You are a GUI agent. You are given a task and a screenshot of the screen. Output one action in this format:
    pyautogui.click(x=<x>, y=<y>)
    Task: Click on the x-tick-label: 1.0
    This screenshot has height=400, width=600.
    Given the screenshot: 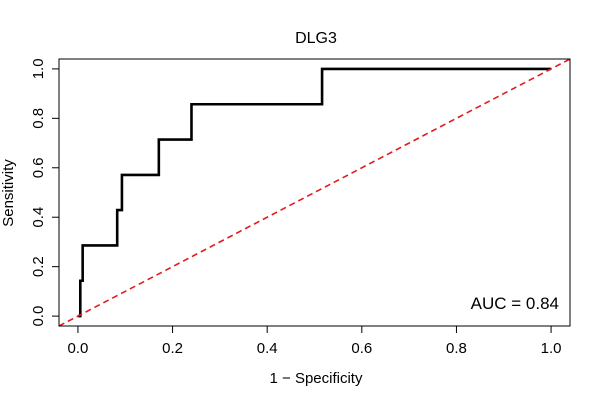 What is the action you would take?
    pyautogui.click(x=551, y=348)
    